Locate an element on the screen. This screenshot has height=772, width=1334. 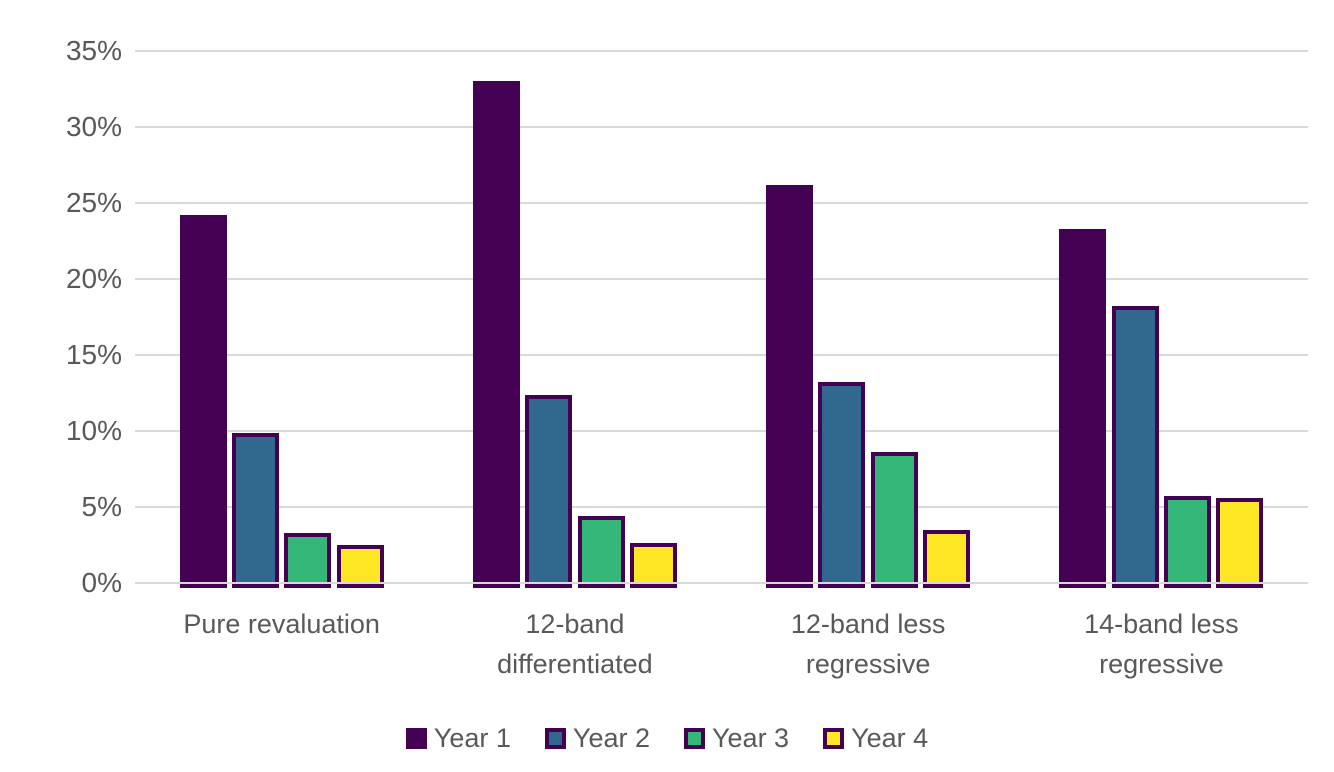
legend-item-year1: Year 1 is located at coordinates (458, 738).